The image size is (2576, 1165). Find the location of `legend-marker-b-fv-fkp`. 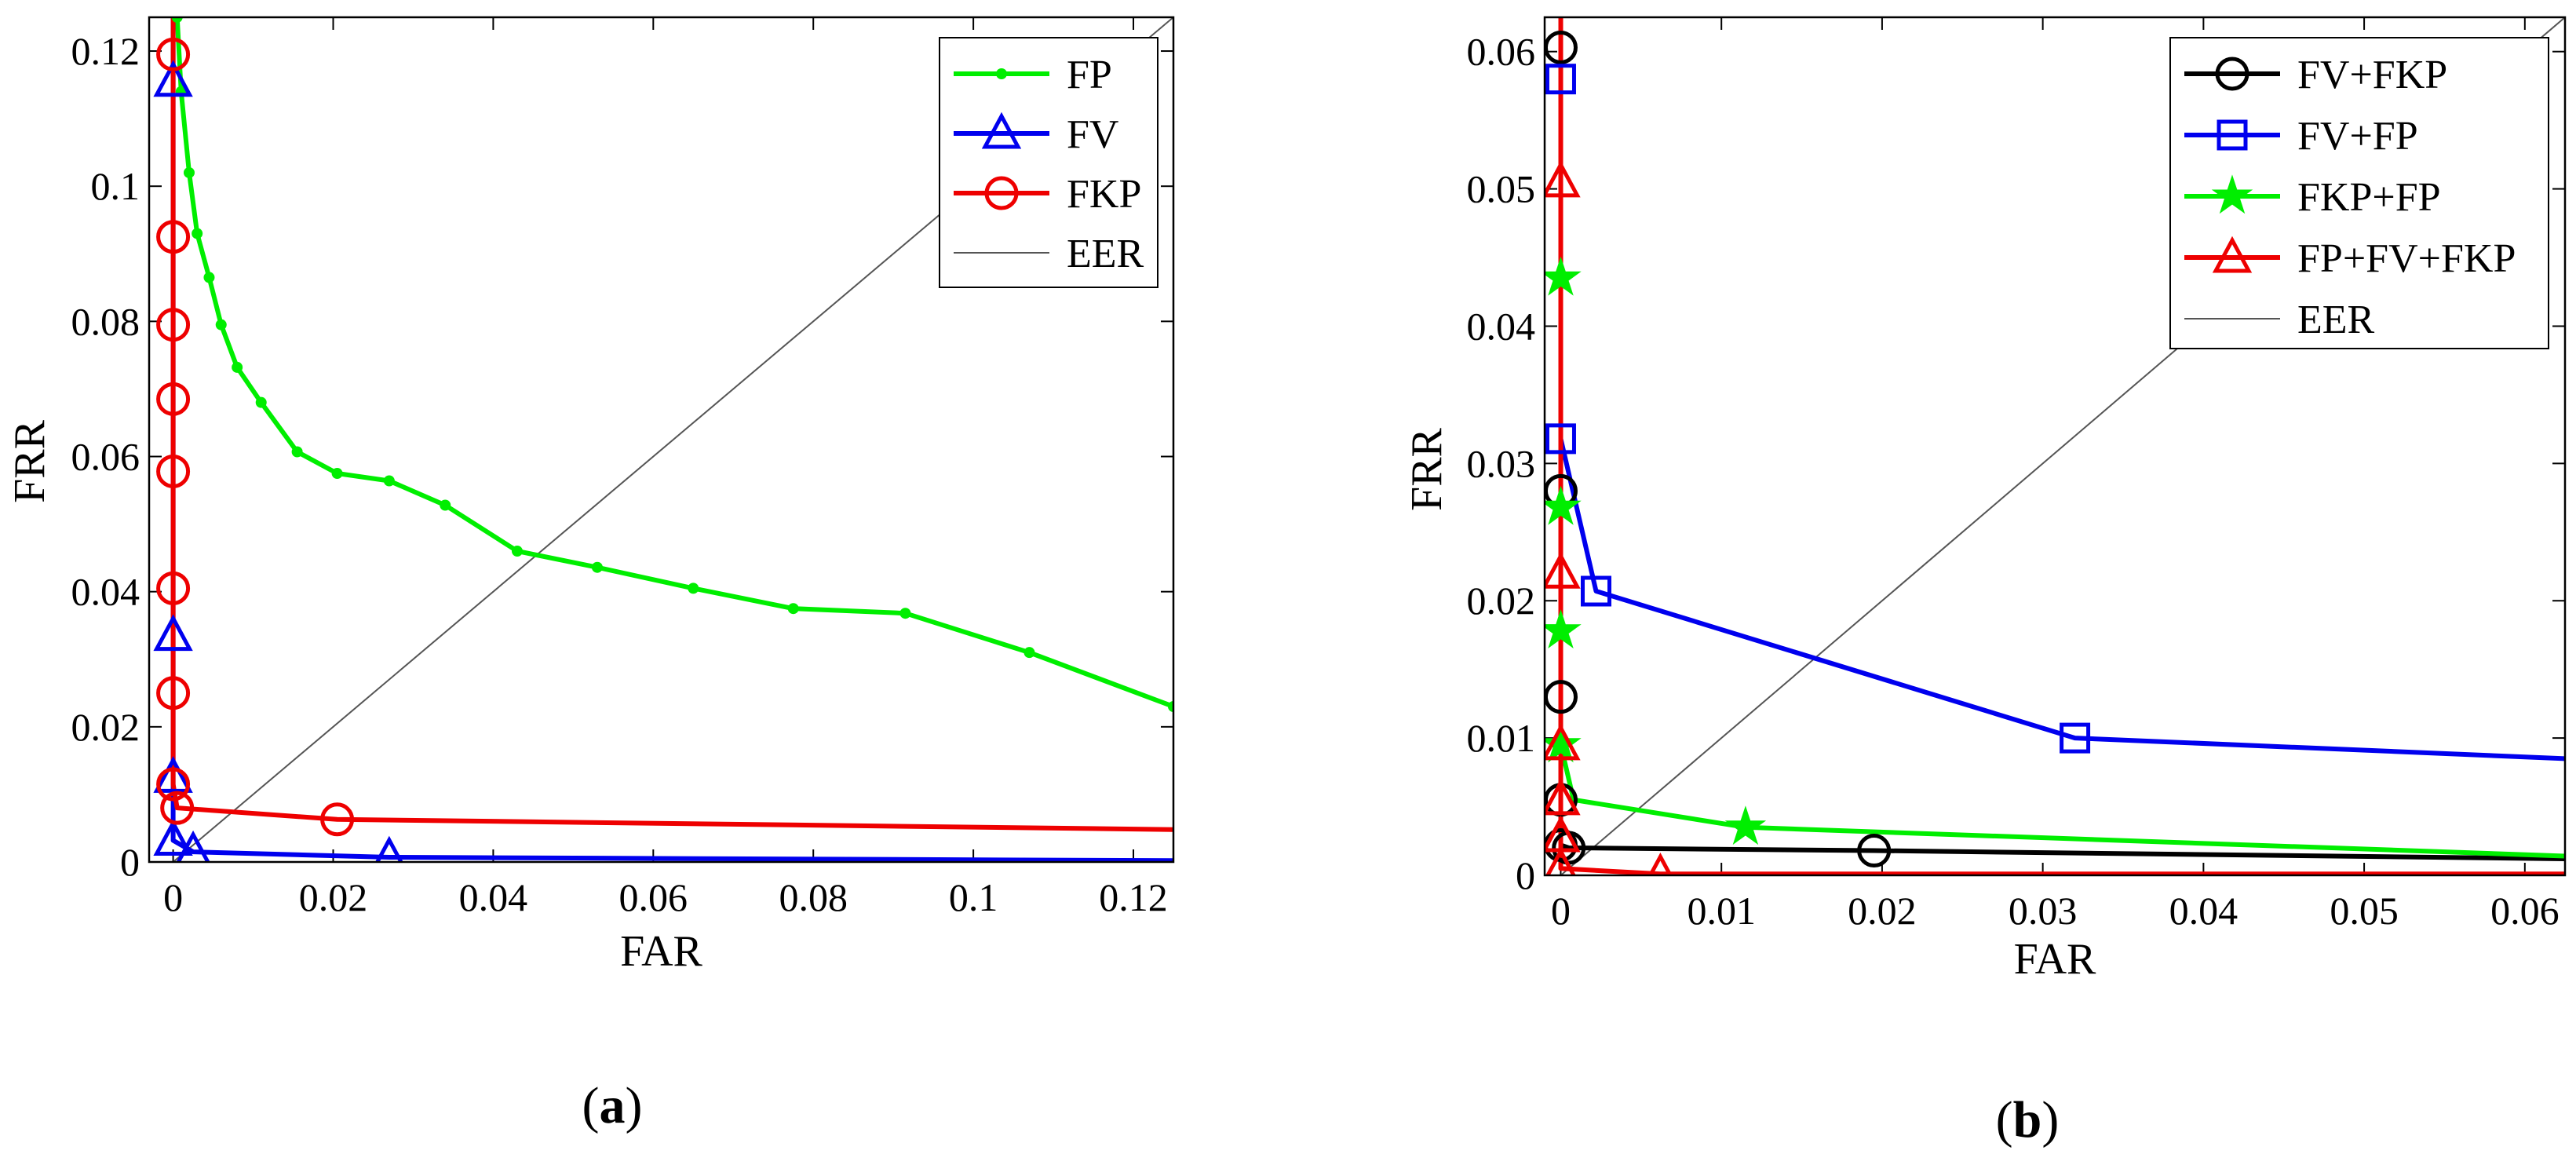

legend-marker-b-fv-fkp is located at coordinates (2232, 74).